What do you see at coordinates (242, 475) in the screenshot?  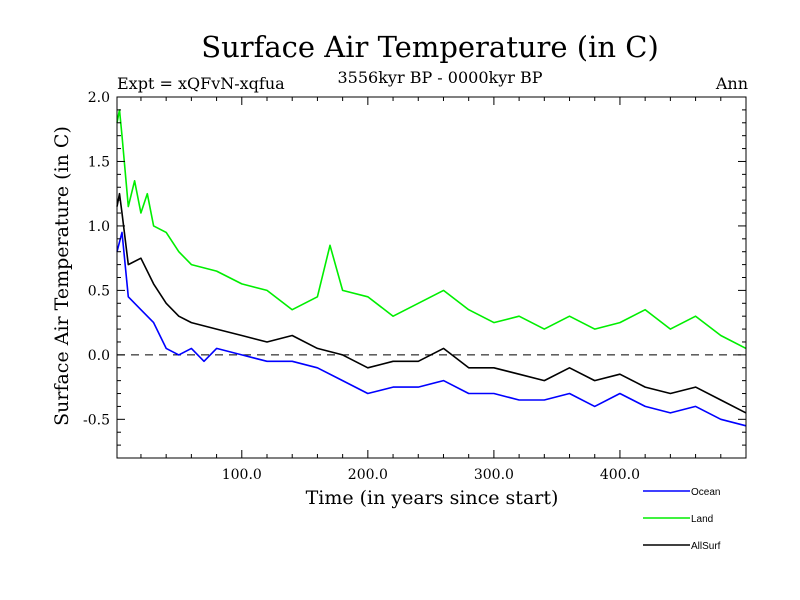 I see `x-tick-label: 100.0` at bounding box center [242, 475].